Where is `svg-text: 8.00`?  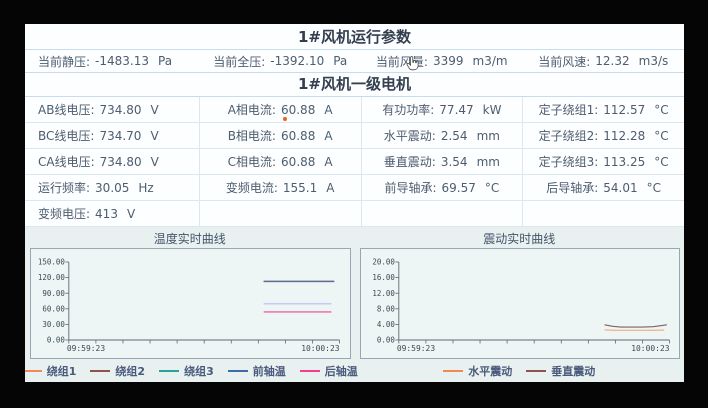
svg-text: 8.00 is located at coordinates (385, 308).